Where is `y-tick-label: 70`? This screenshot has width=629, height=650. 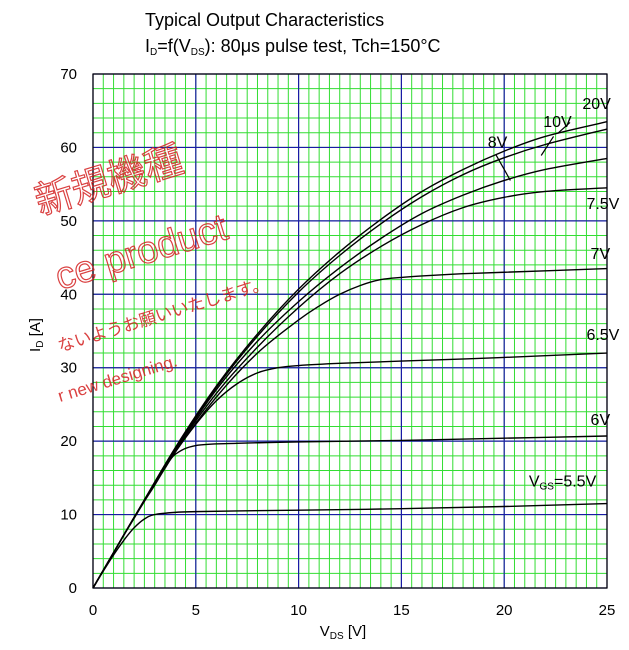
y-tick-label: 70 is located at coordinates (68, 74).